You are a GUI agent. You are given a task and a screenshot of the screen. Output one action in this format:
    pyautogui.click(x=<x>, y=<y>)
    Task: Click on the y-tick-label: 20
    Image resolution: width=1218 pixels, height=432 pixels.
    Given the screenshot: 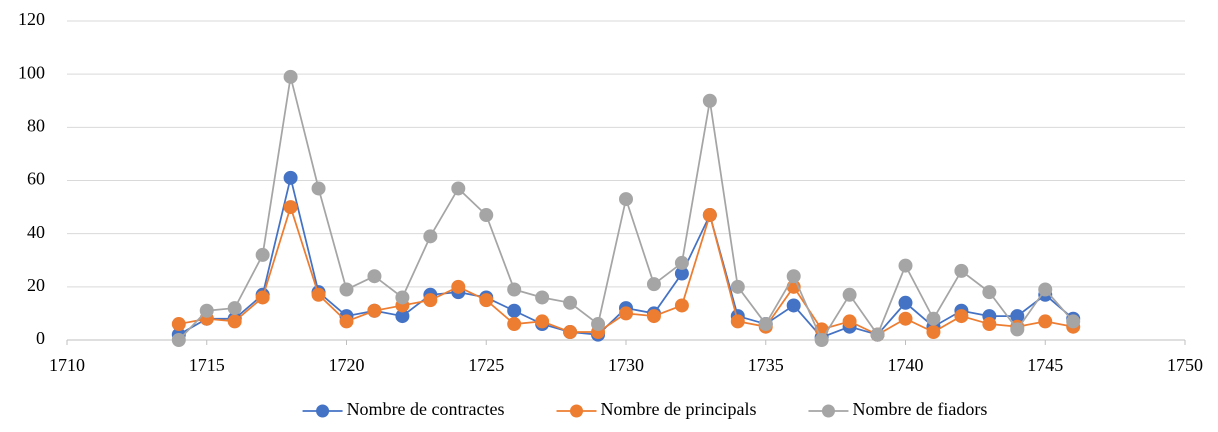 What is the action you would take?
    pyautogui.click(x=36, y=285)
    